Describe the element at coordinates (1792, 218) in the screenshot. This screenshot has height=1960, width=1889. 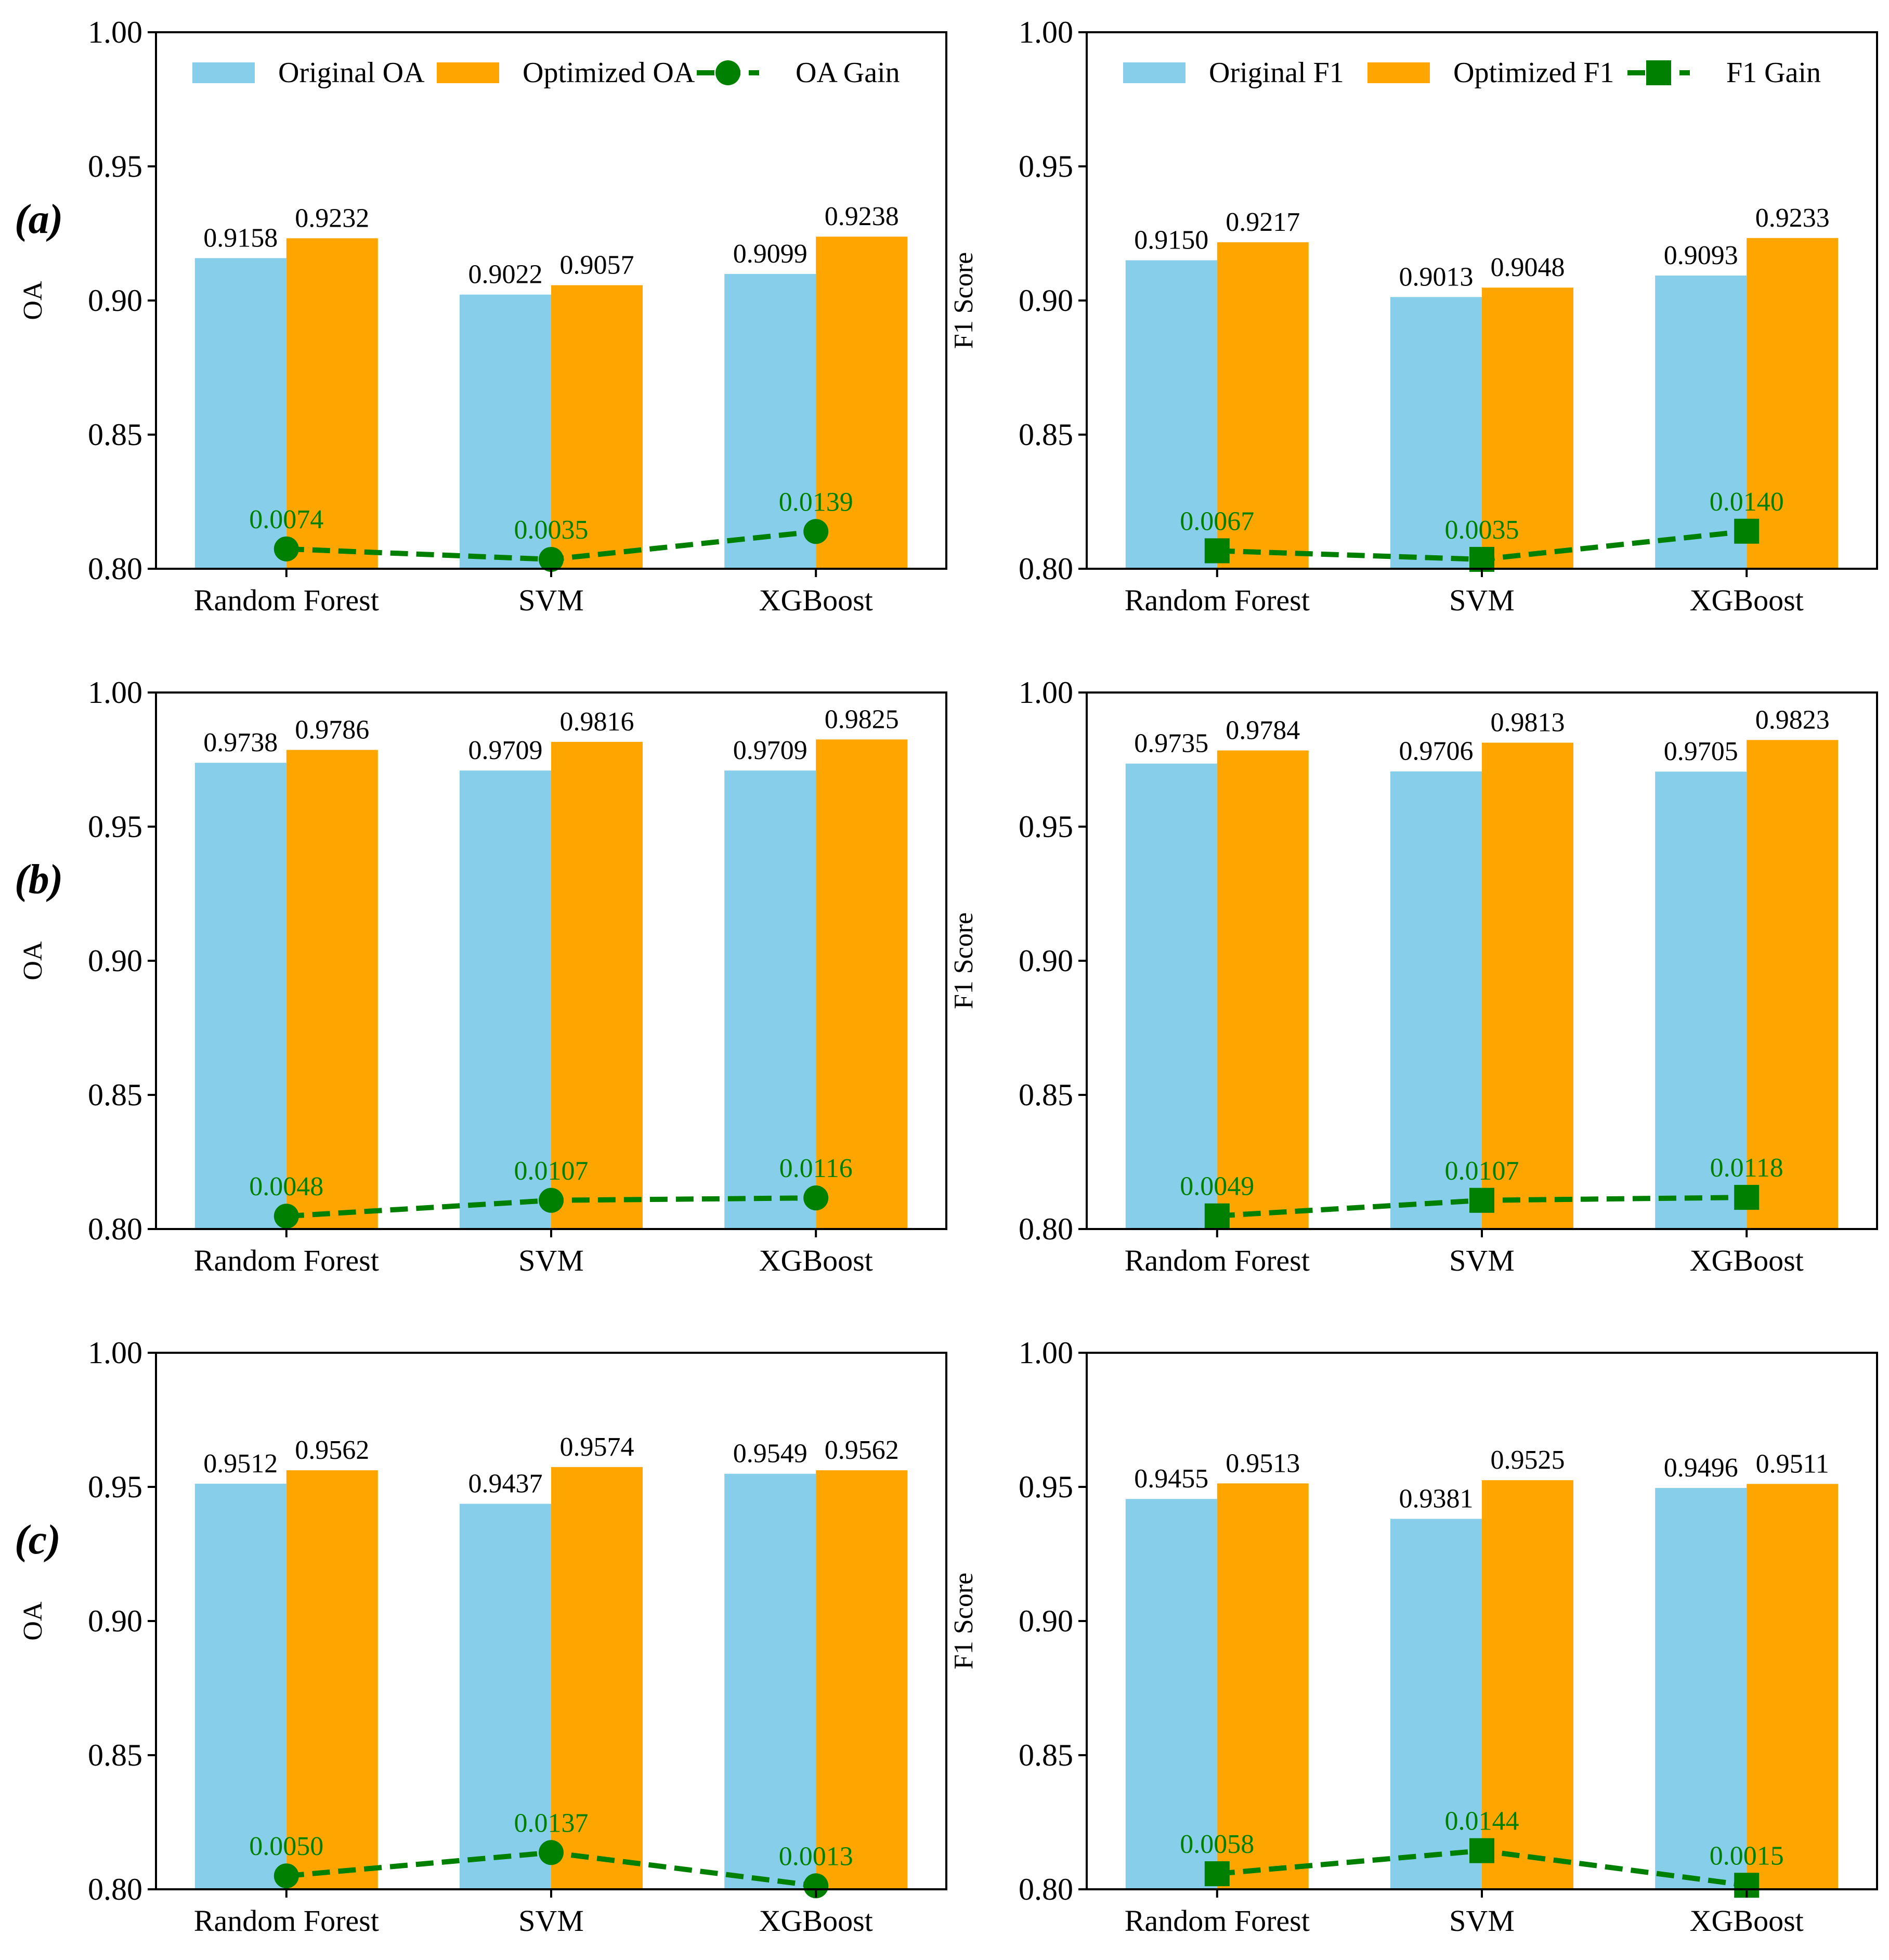
I see `bar-label-optimized-2: 0.9233` at that location.